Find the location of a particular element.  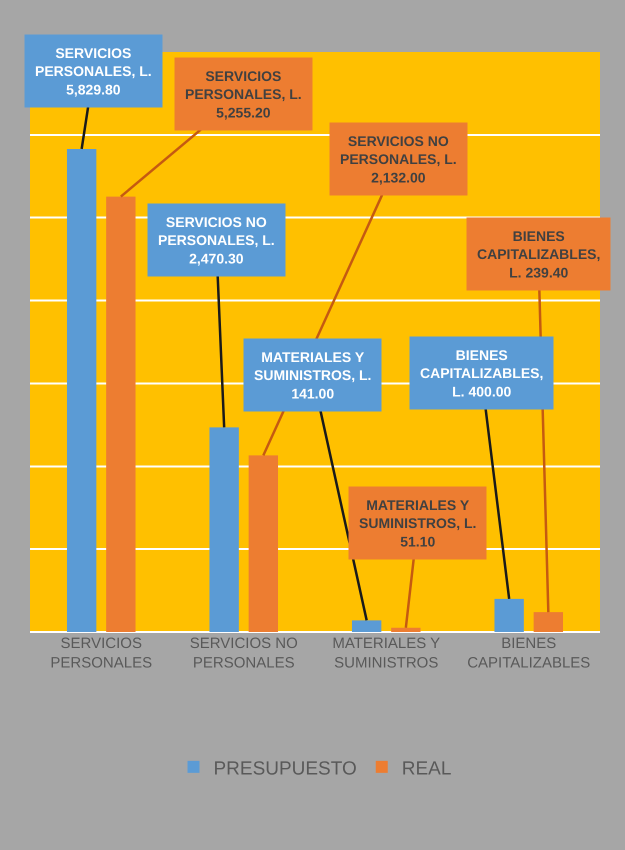

x-tick-label: MATERIALES Y SUMINISTROS is located at coordinates (386, 653).